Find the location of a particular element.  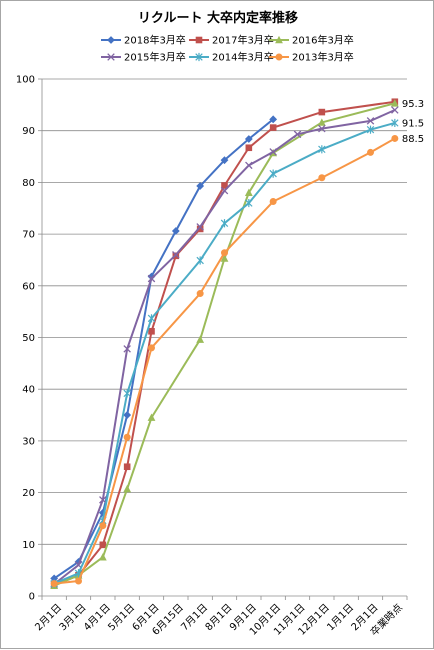

legend-item-2: 2016年3月卒 is located at coordinates (311, 40).